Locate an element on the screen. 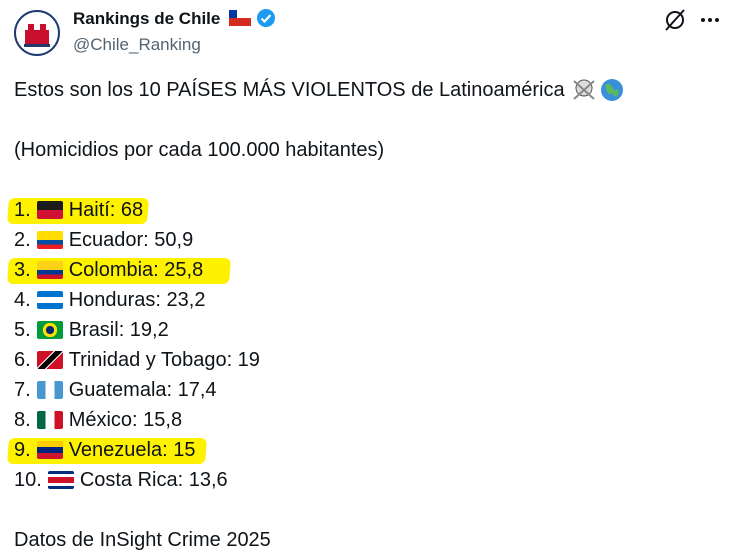  ranking-item: 7. Guatemala: 17,4 is located at coordinates (115, 390).